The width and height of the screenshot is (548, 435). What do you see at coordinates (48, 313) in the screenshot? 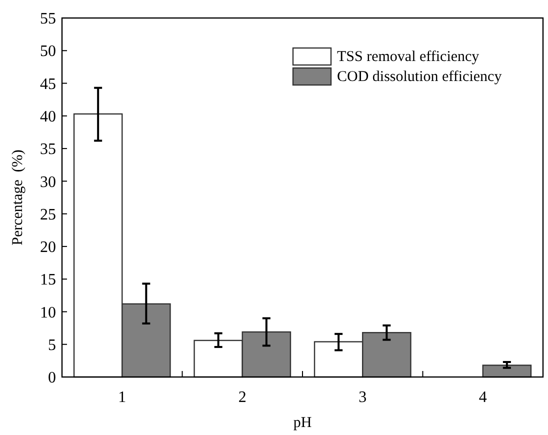
I see `y-tick-label: 10` at bounding box center [48, 313].